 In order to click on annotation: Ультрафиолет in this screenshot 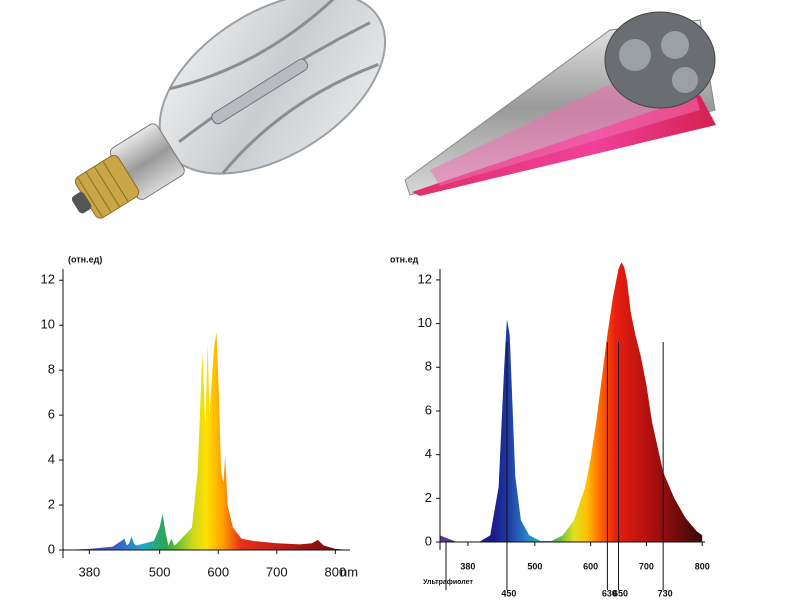, I will do `click(448, 582)`.